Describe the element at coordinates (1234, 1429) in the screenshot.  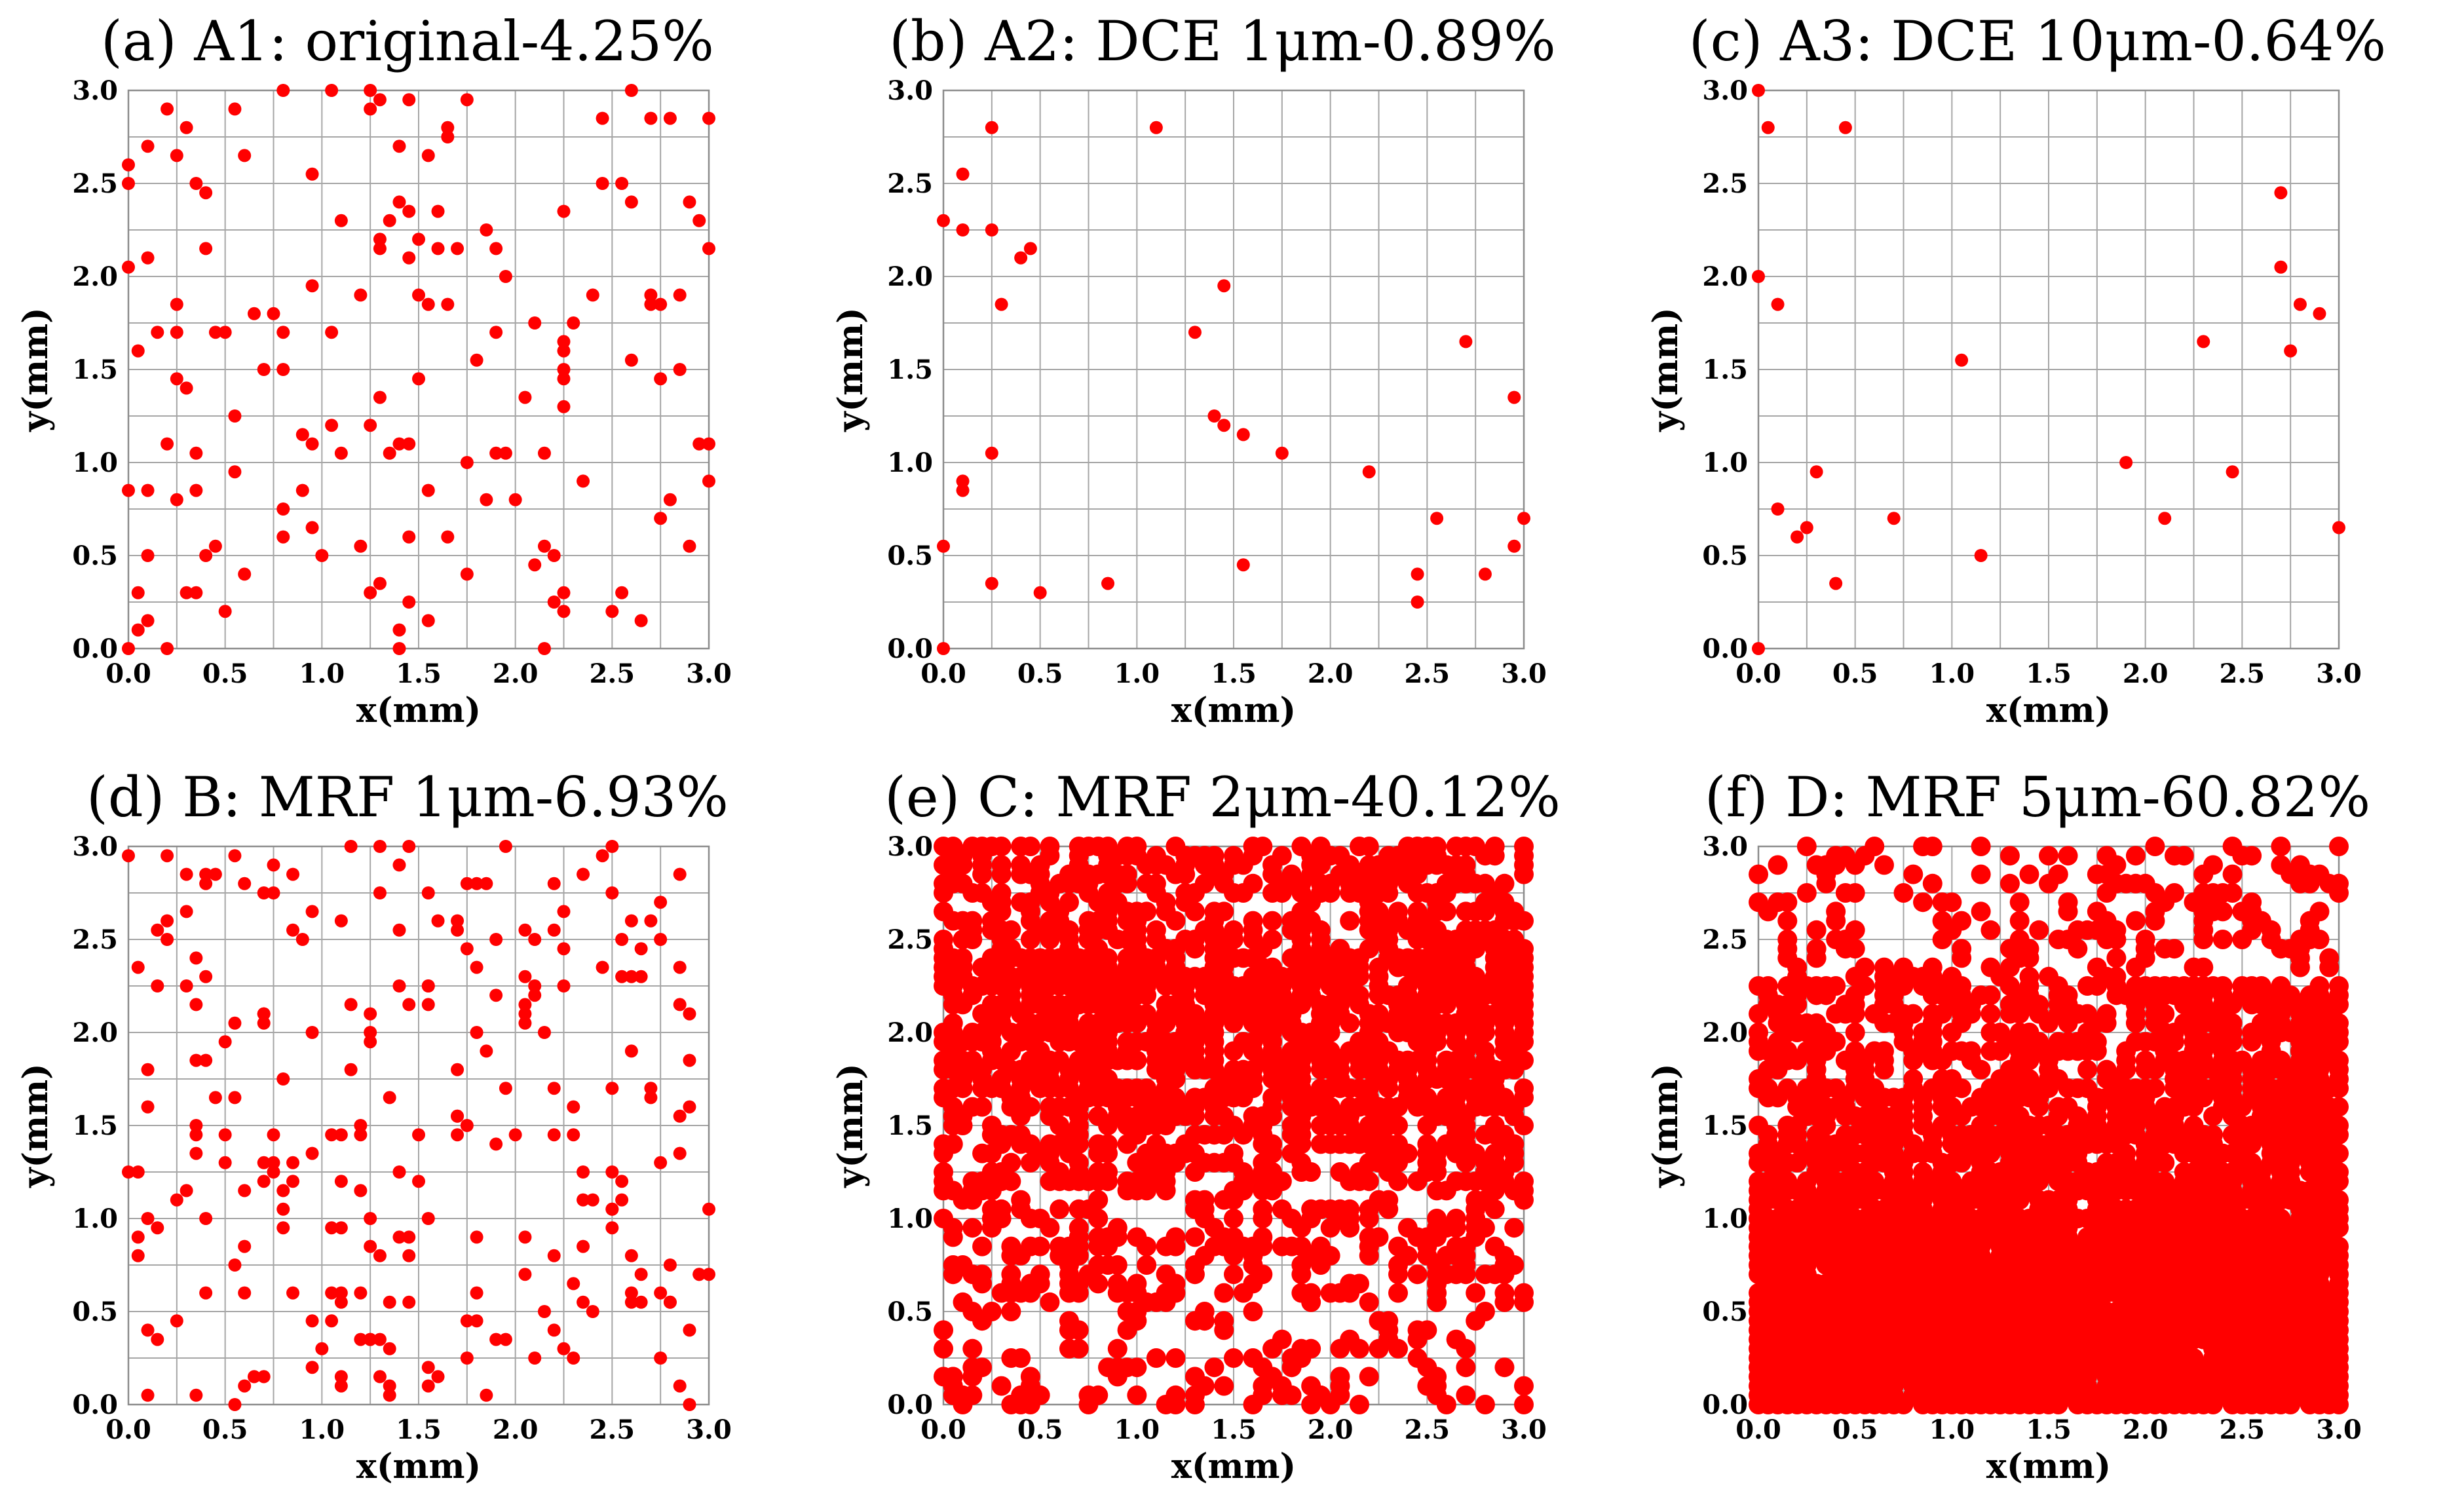
I see `x-tick-label: 1.5` at that location.